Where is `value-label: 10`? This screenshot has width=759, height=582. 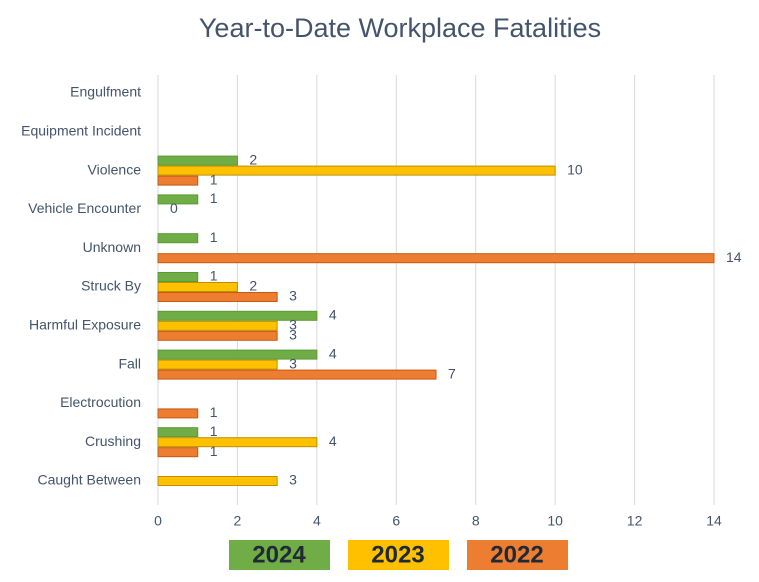 value-label: 10 is located at coordinates (575, 169).